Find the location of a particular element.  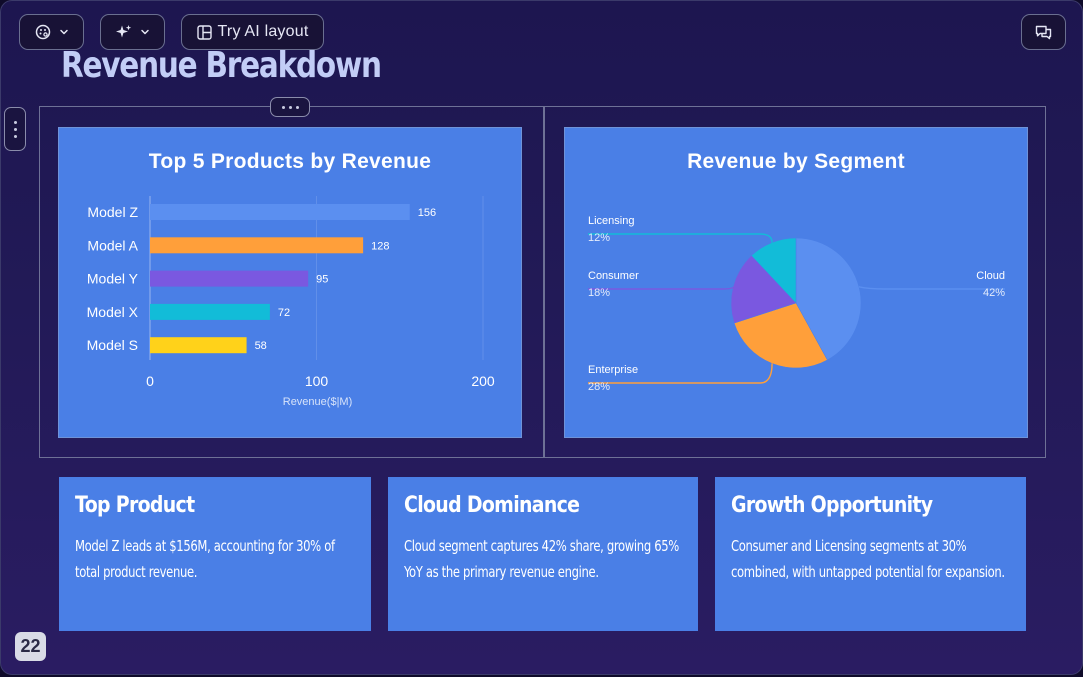

layout-icon is located at coordinates (204, 32).